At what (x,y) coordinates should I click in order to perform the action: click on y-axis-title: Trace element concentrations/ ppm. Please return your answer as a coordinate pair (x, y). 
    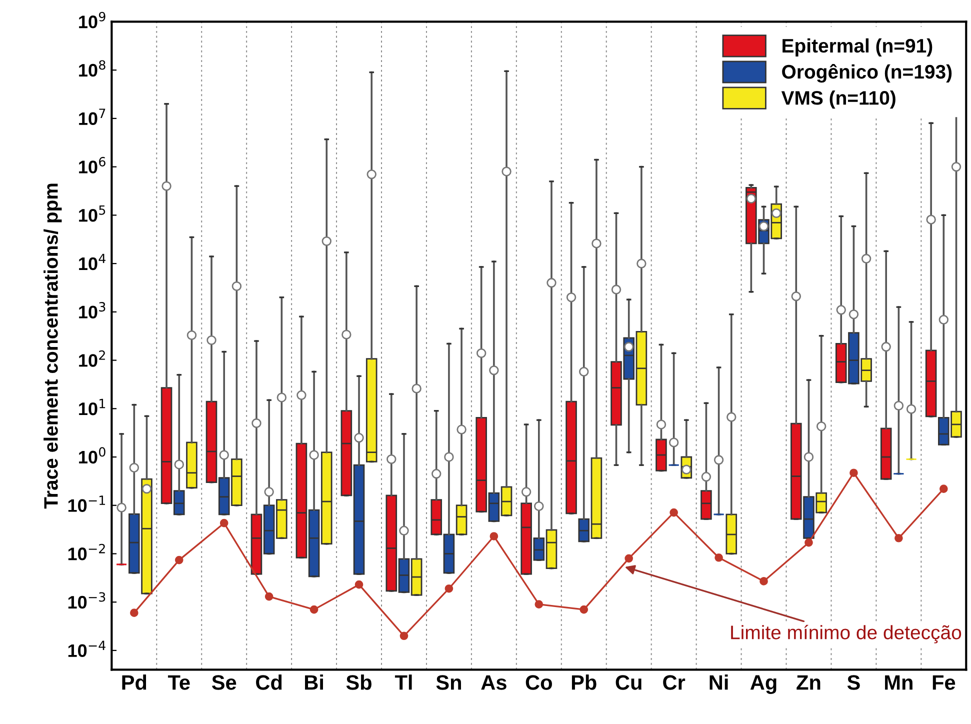
    Looking at the image, I should click on (53, 346).